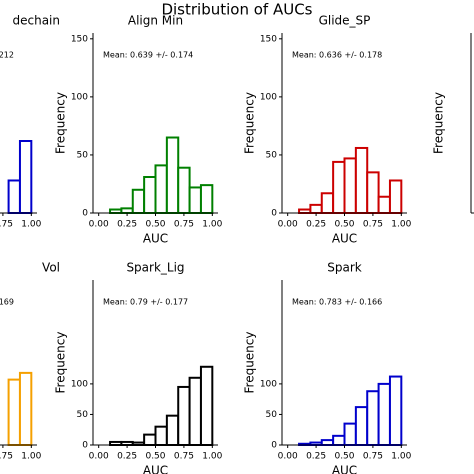  I want to click on panel-title: Vol, so click(51, 268).